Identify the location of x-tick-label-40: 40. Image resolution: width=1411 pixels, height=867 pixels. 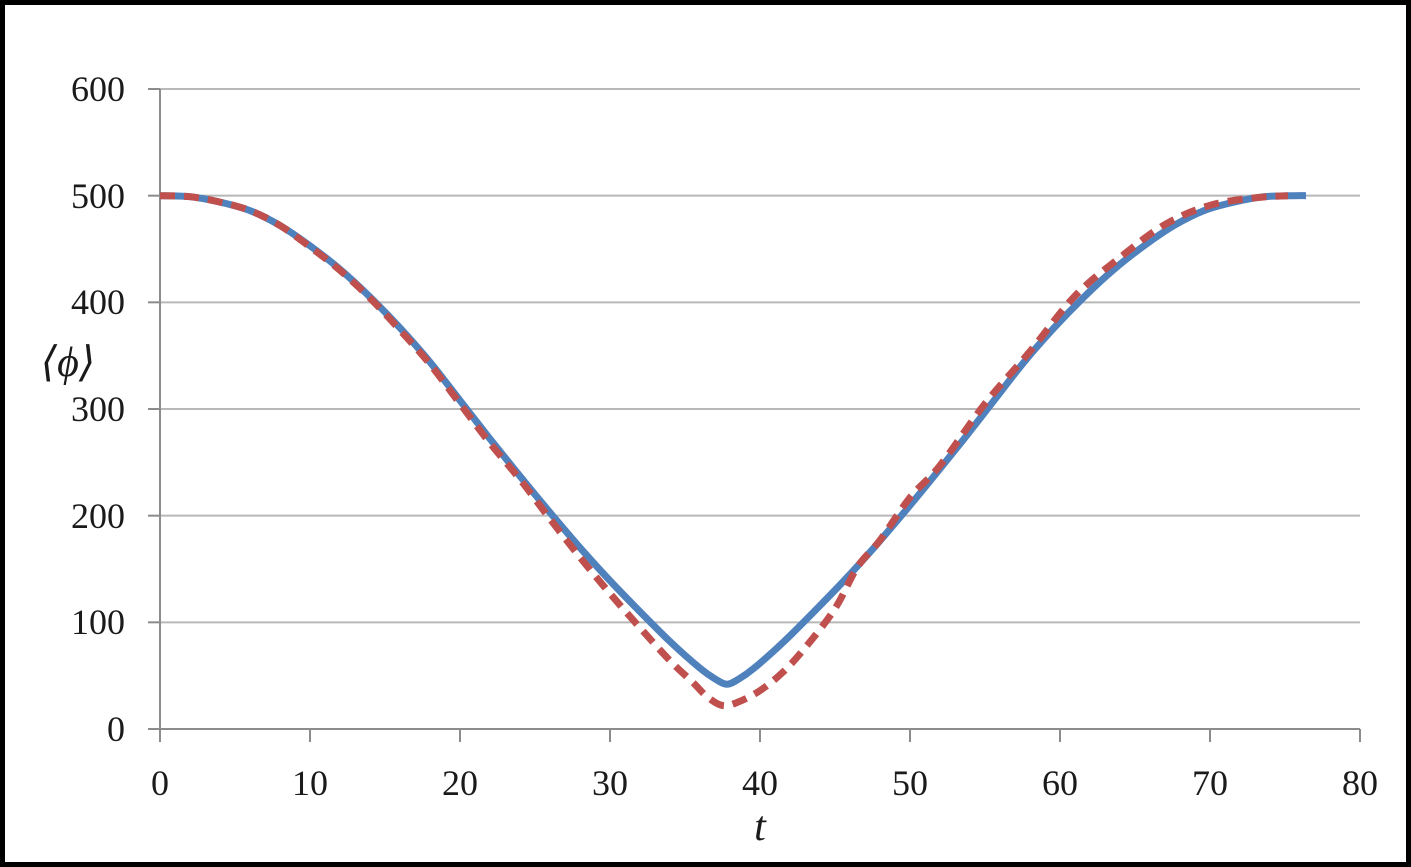
(760, 783).